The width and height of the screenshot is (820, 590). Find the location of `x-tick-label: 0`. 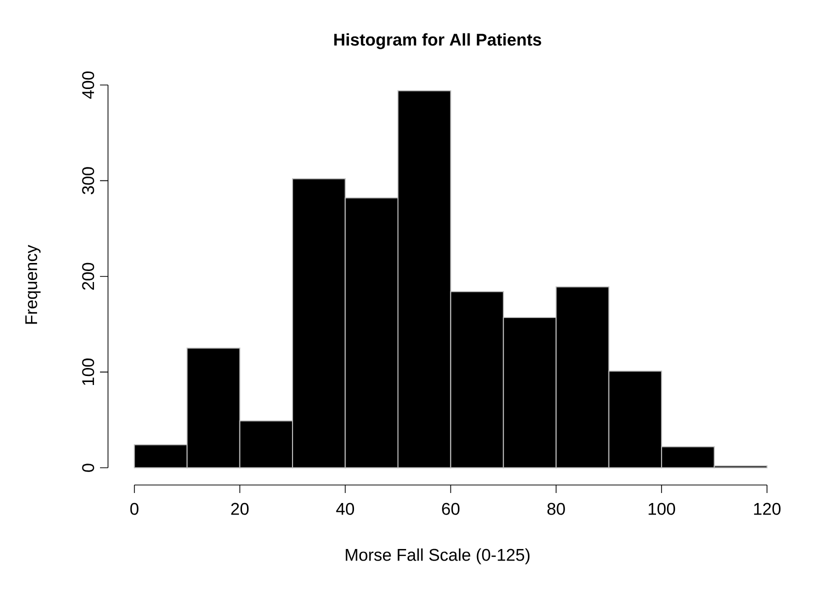

x-tick-label: 0 is located at coordinates (134, 508).